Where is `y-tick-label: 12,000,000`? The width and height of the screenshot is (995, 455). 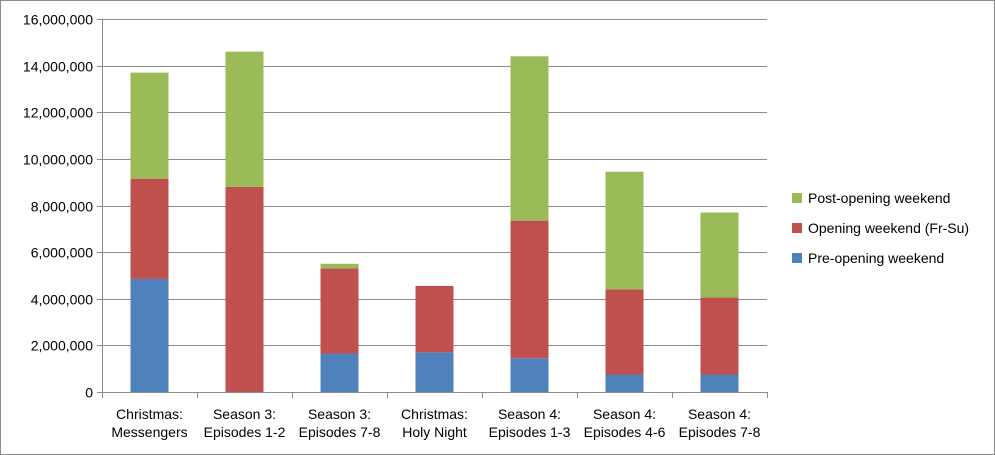
y-tick-label: 12,000,000 is located at coordinates (58, 113).